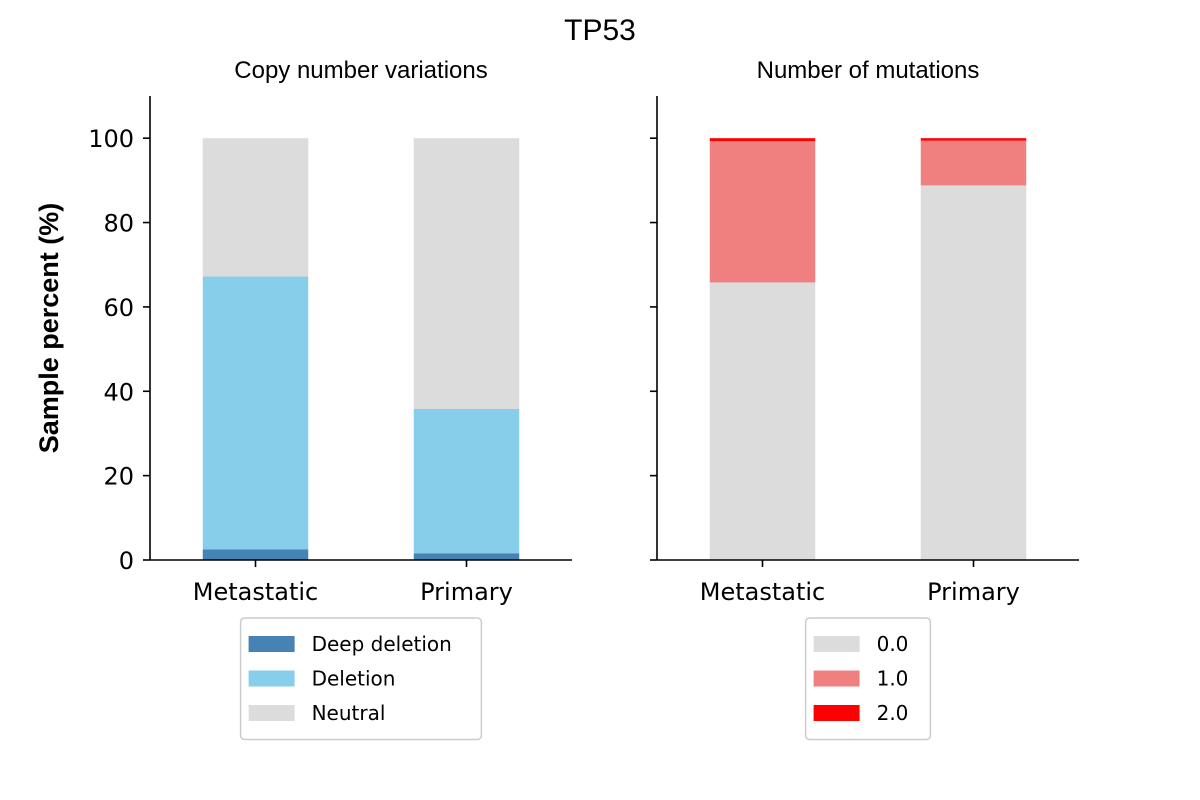 The width and height of the screenshot is (1200, 800). What do you see at coordinates (382, 644) in the screenshot?
I see `cnv-legend-label: Deep deletion` at bounding box center [382, 644].